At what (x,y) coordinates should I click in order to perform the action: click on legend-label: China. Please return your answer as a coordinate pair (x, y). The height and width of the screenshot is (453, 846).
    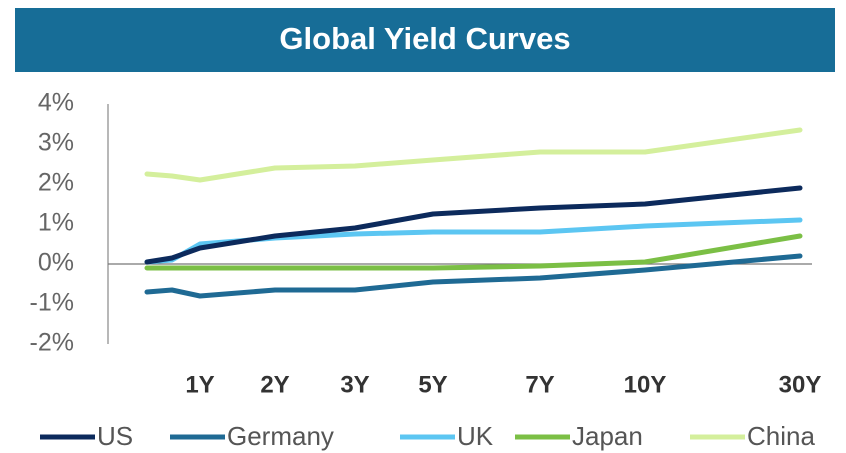
    Looking at the image, I should click on (781, 436).